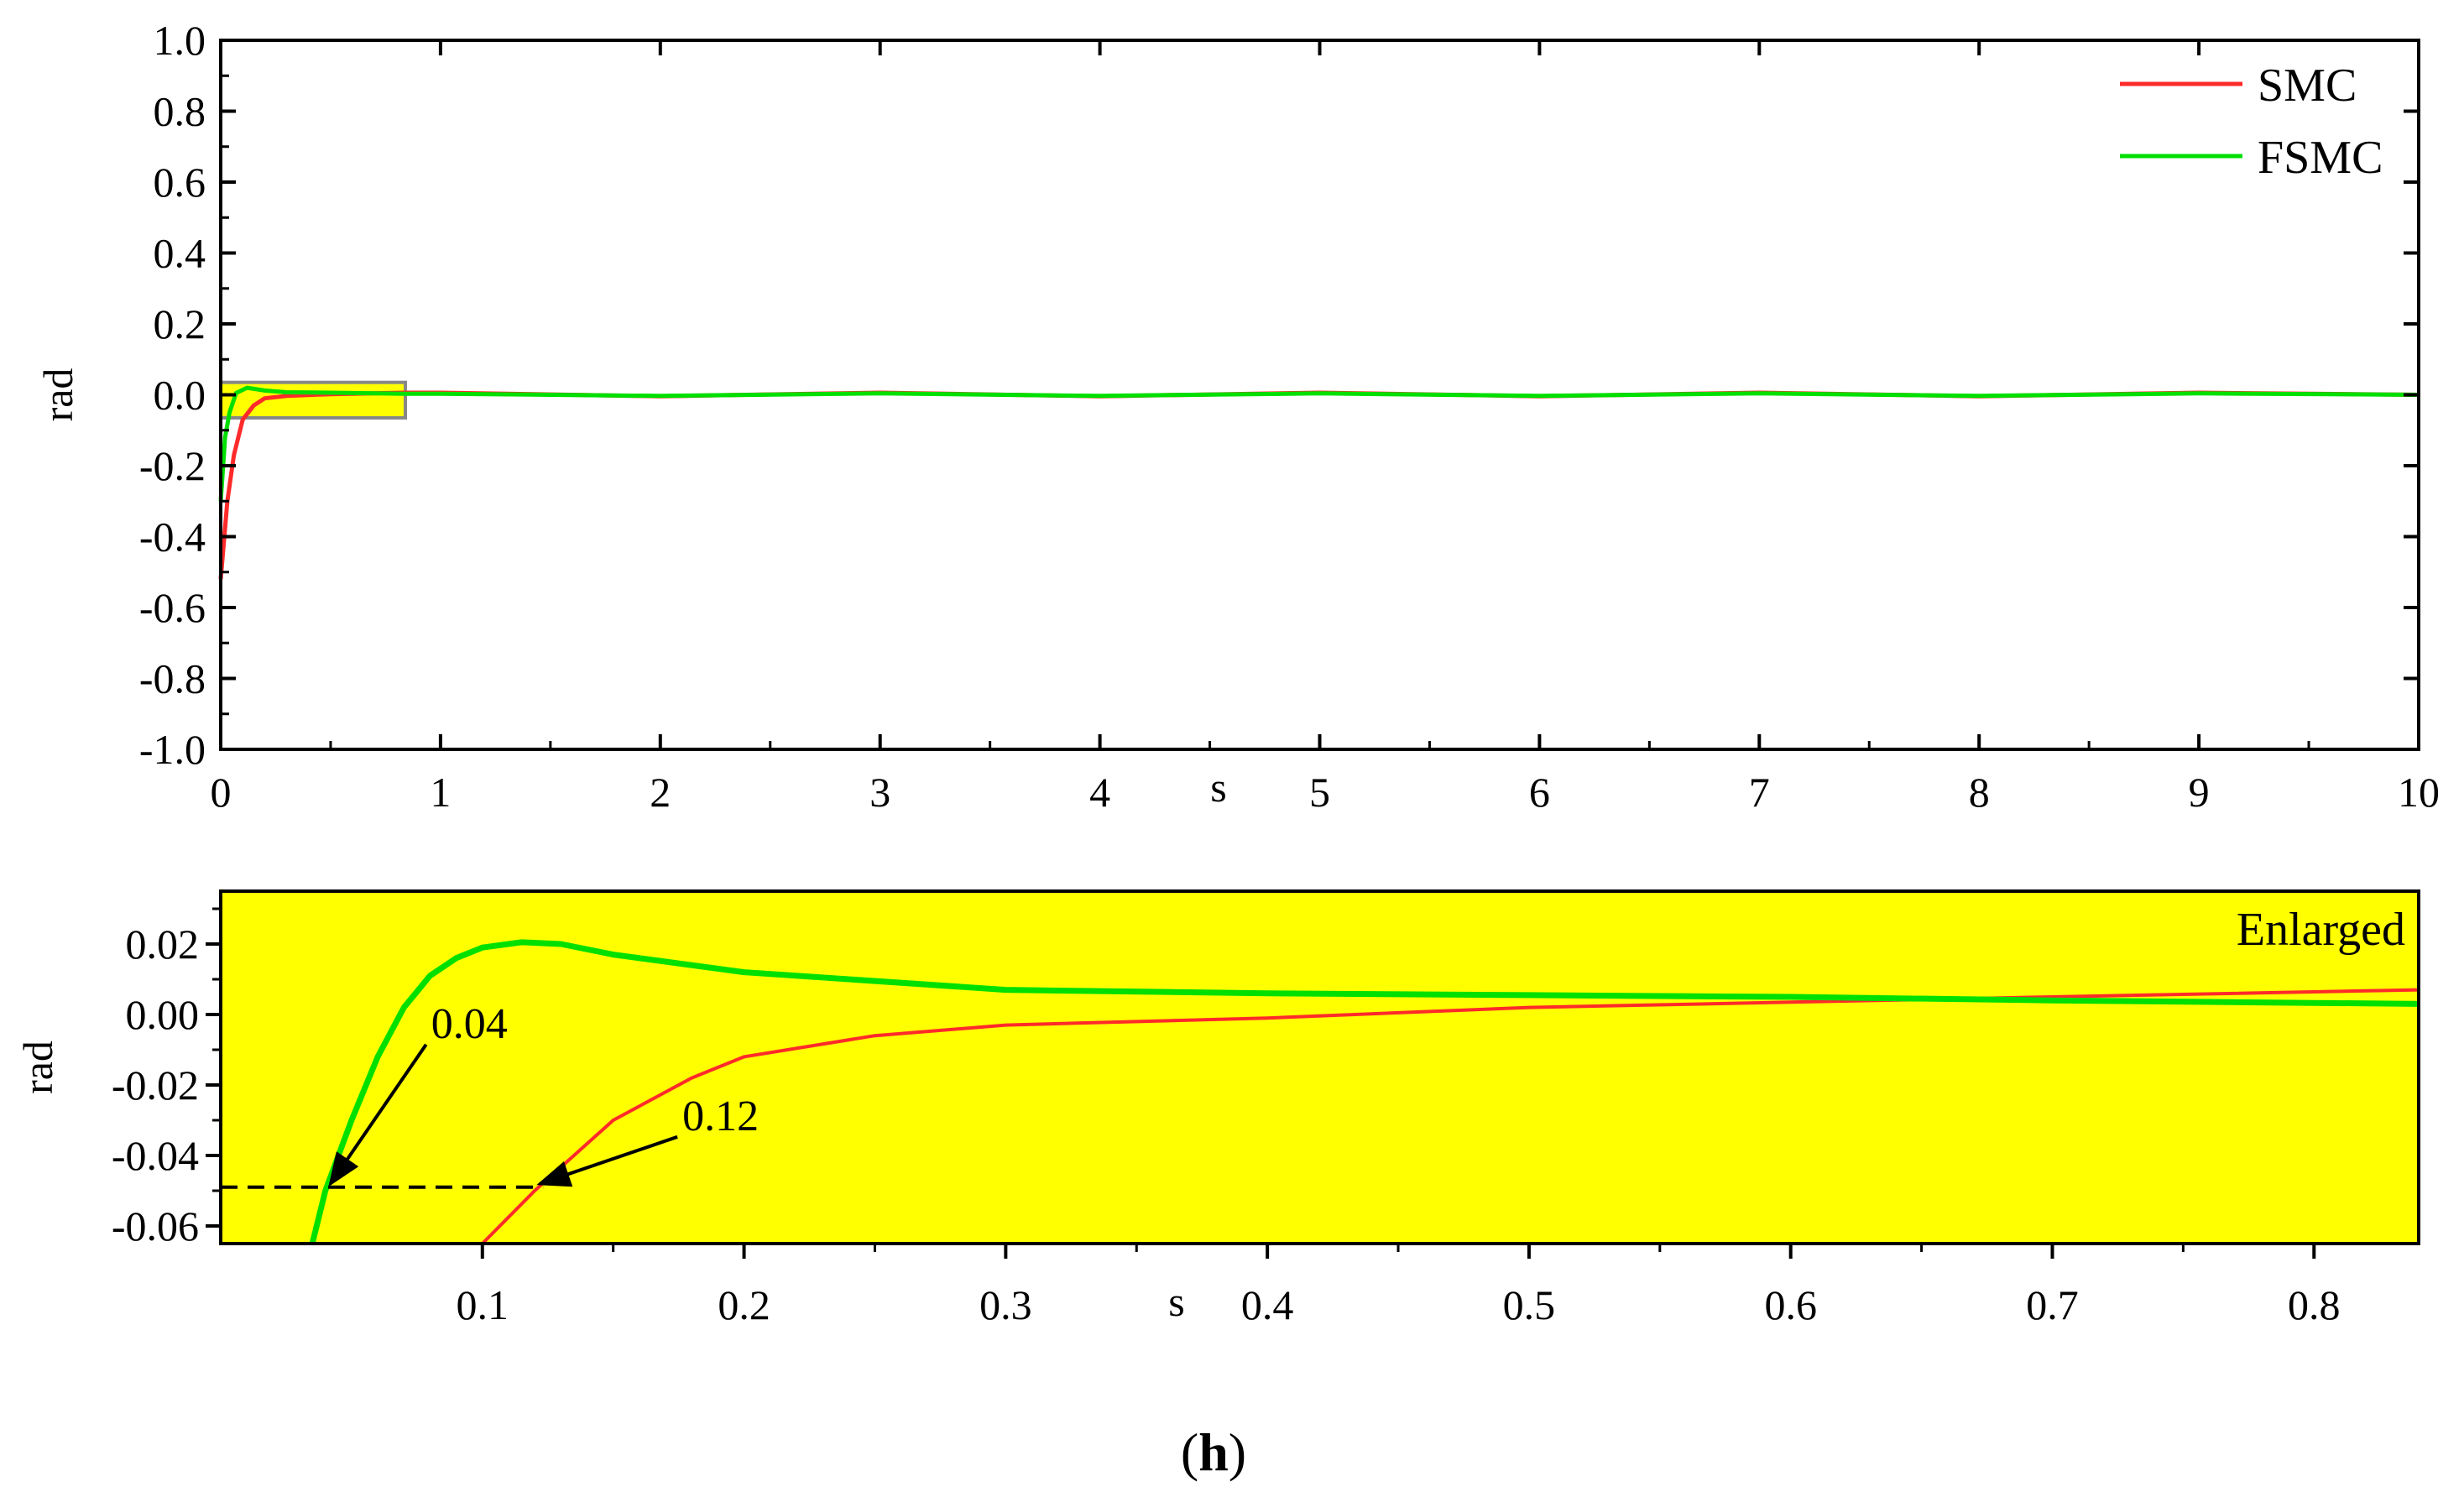  I want to click on main-y-tick-label: -0.4, so click(172, 537).